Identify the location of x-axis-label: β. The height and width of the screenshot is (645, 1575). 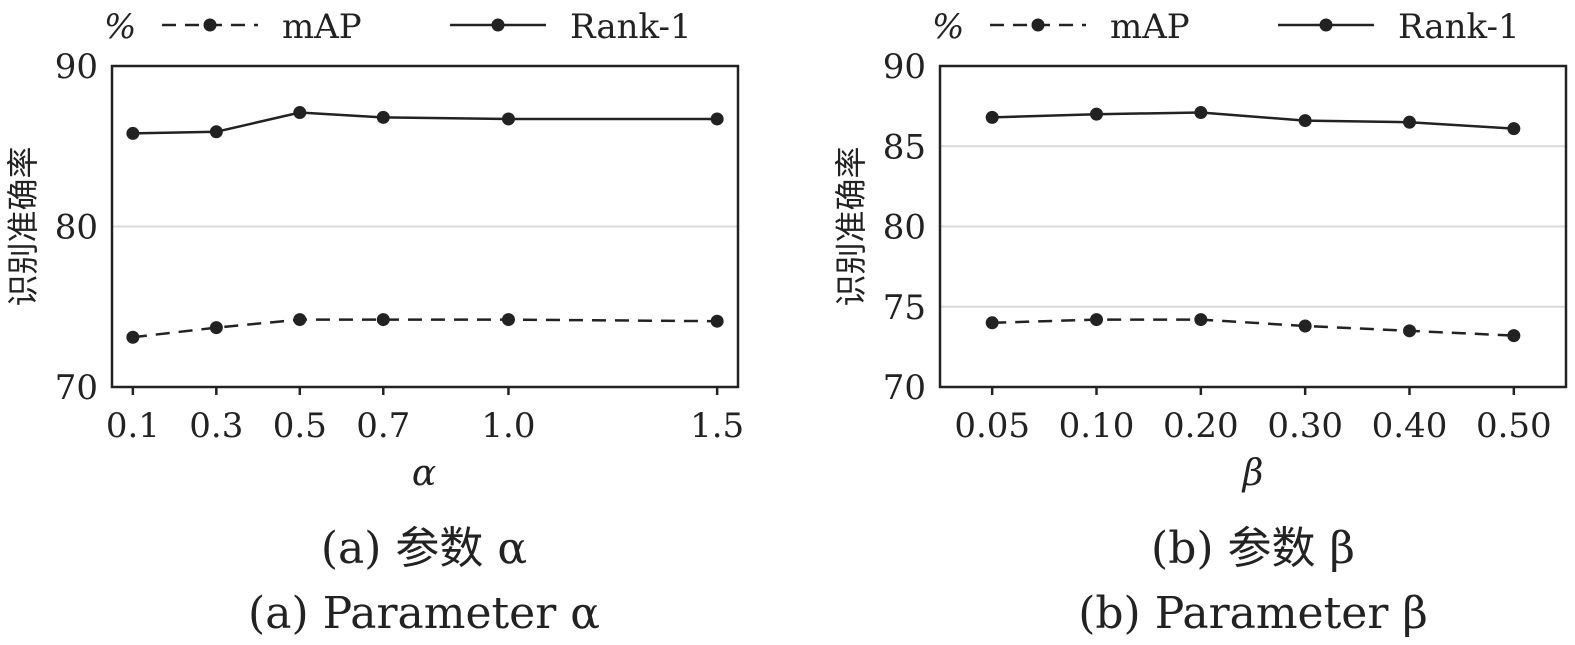
(1252, 473).